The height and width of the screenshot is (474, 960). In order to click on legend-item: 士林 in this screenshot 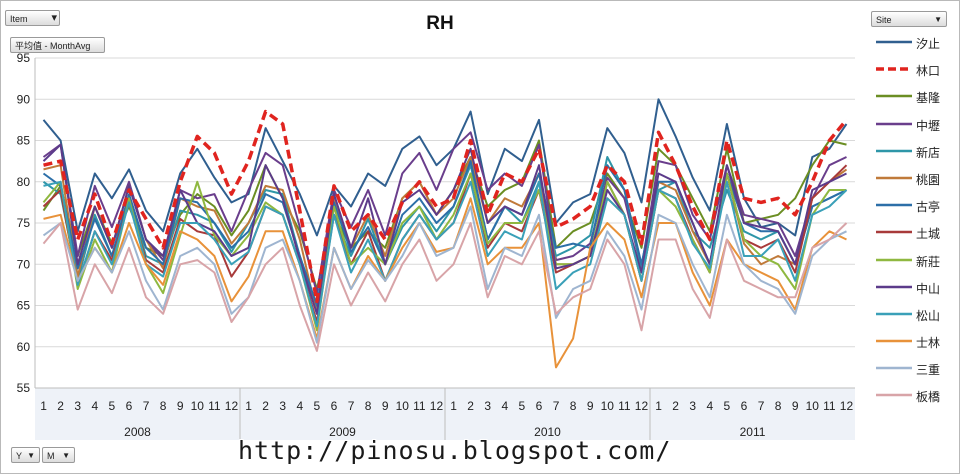, I will do `click(910, 344)`.